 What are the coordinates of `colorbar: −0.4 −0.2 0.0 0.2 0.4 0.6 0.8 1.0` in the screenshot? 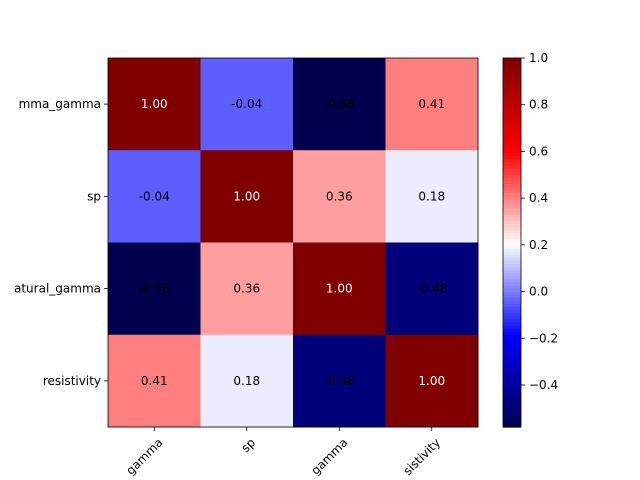 It's located at (530, 239).